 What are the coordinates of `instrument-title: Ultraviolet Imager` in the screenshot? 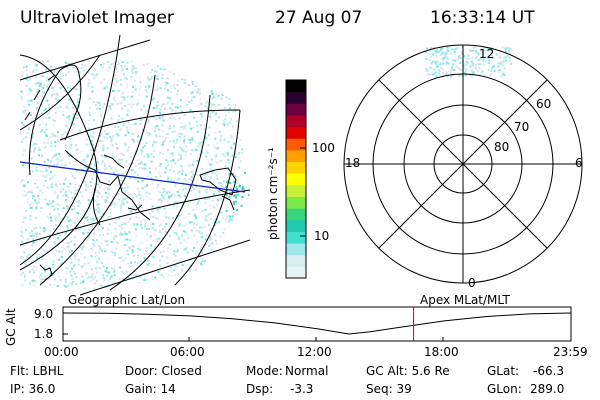 It's located at (97, 18).